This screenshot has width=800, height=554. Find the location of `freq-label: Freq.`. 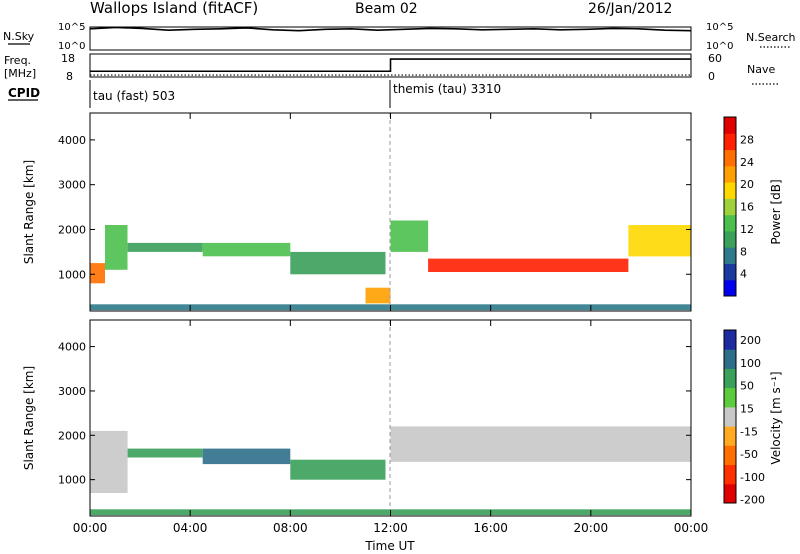

freq-label: Freq. is located at coordinates (17, 60).